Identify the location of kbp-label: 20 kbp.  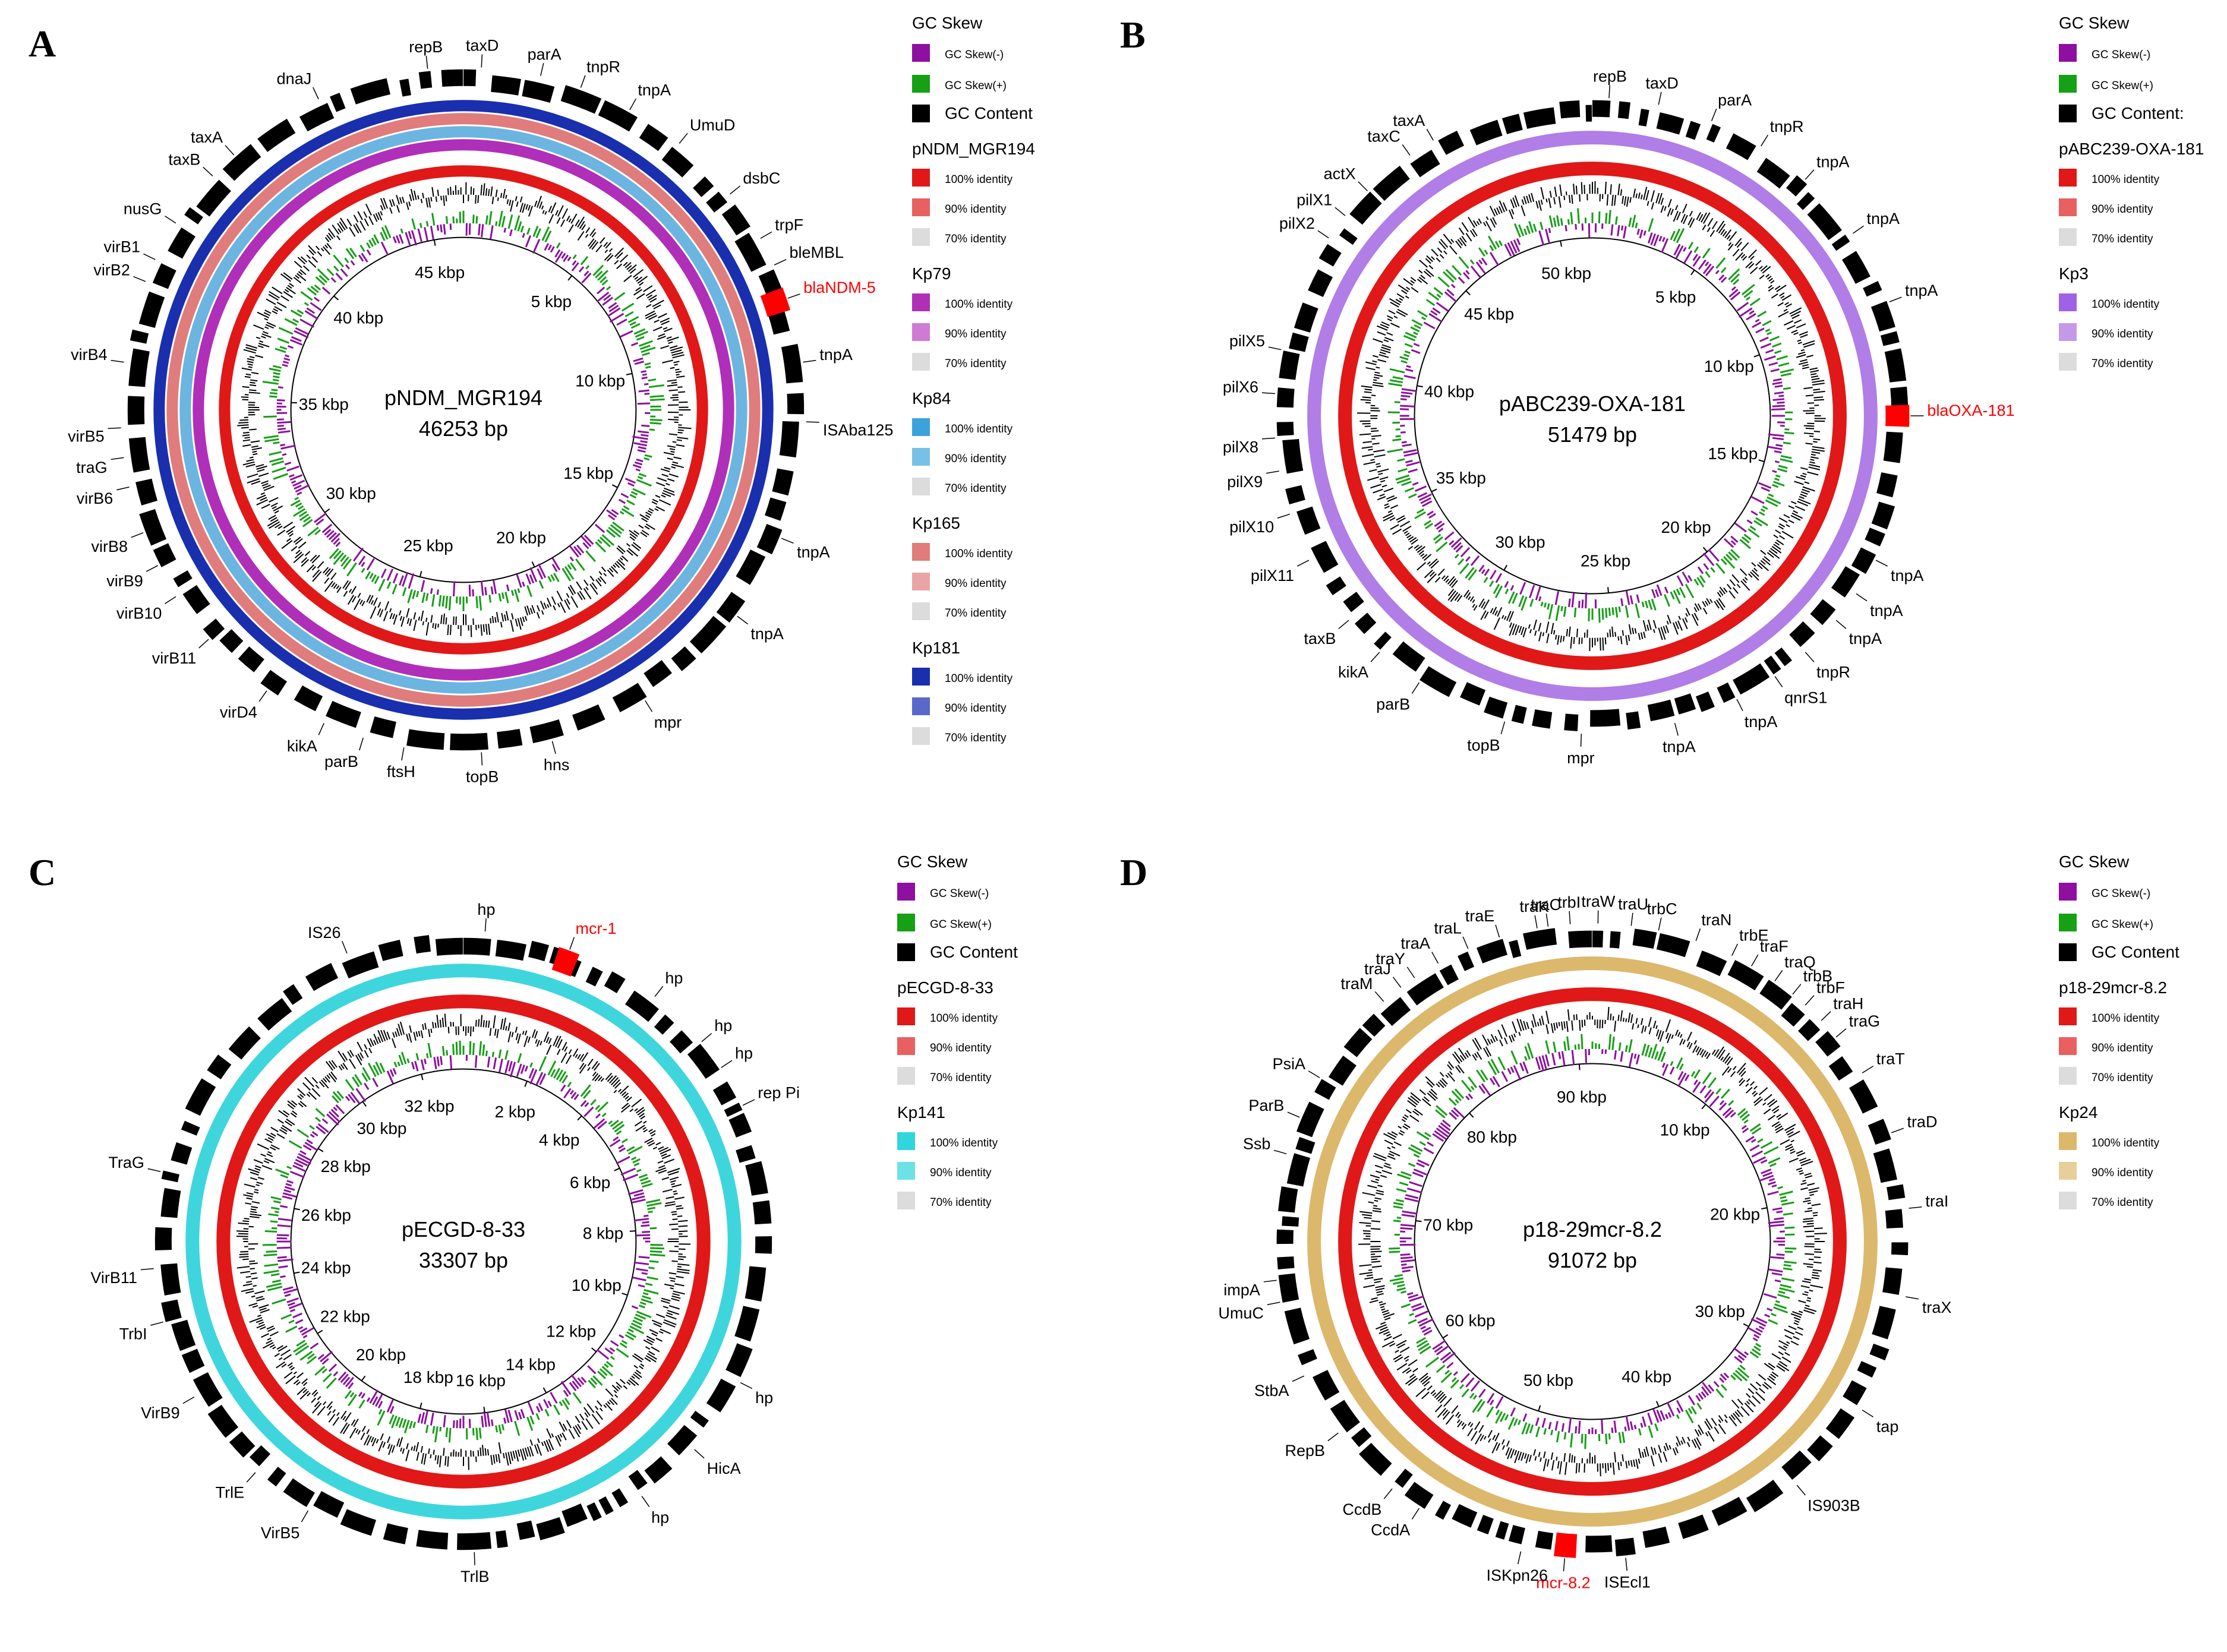
(1735, 1214).